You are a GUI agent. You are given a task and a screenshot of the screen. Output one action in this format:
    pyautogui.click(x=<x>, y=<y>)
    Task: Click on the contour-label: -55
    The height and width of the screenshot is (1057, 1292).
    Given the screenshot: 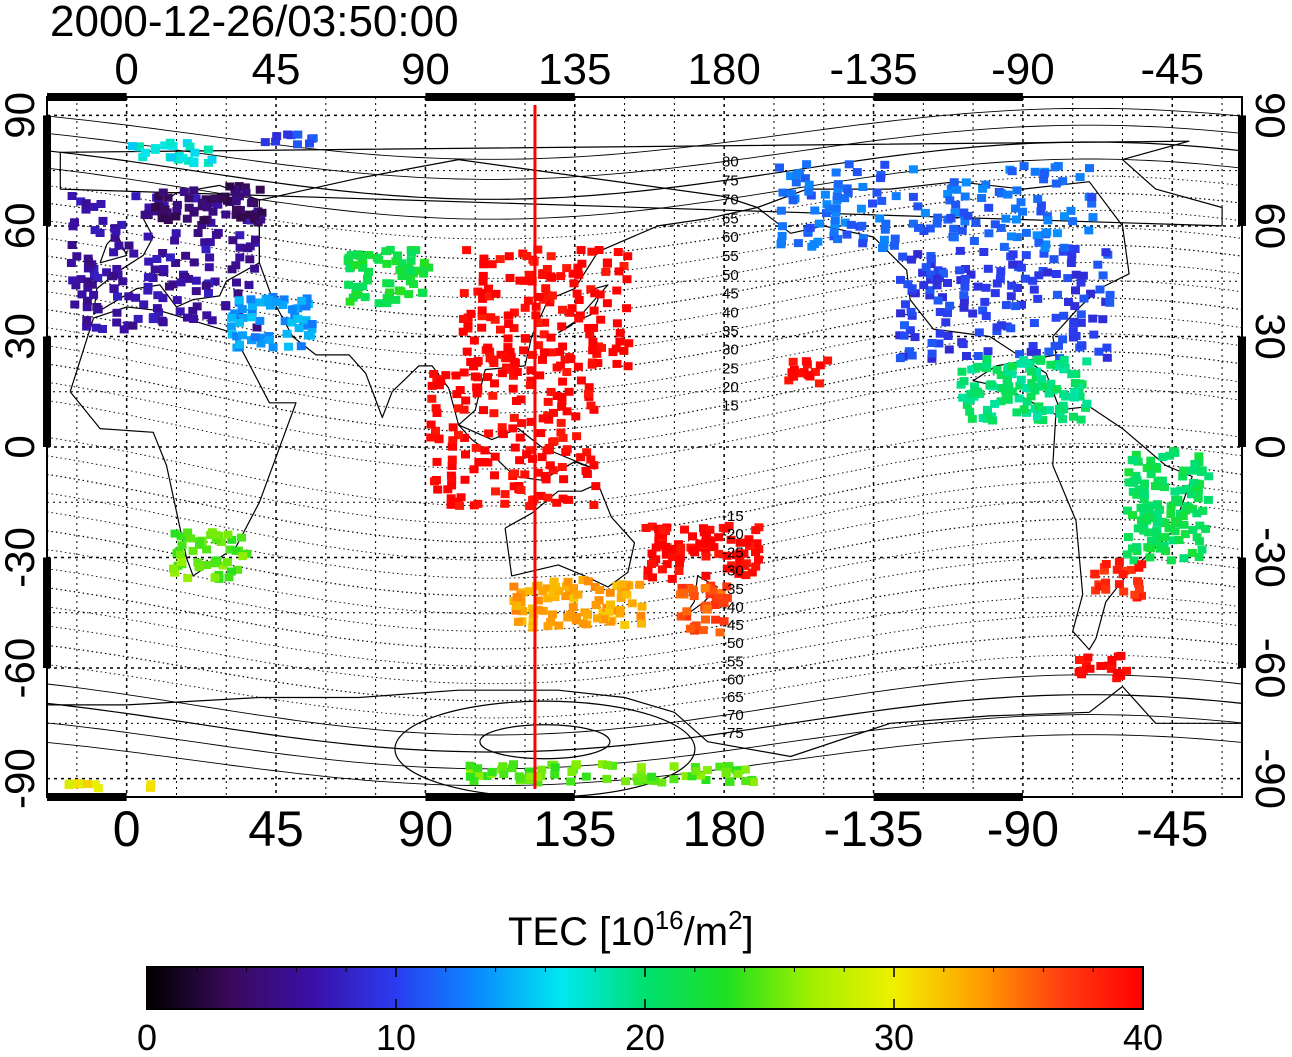 What is the action you would take?
    pyautogui.click(x=733, y=661)
    